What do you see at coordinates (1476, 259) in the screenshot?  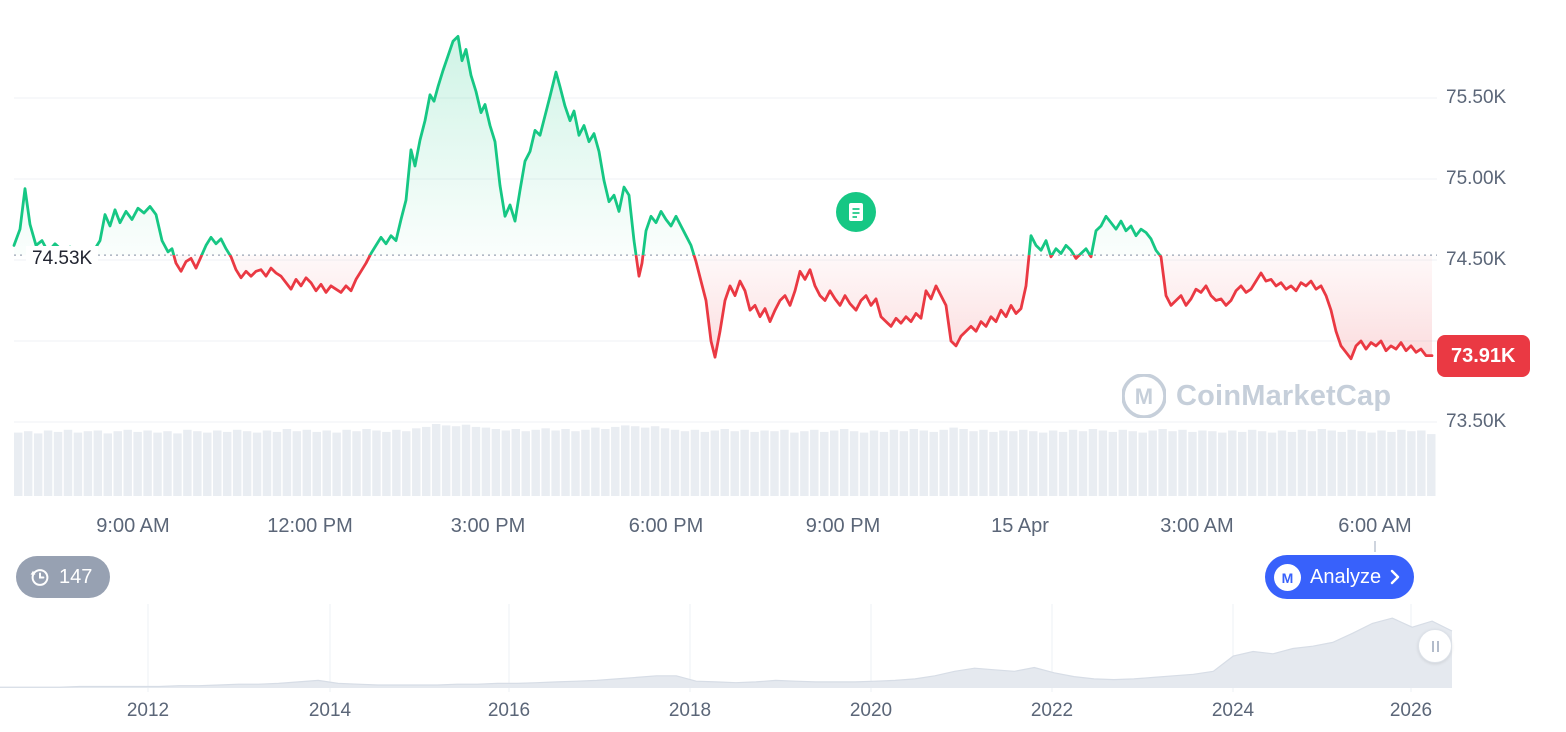 I see `y-axis-label: 74.50K` at bounding box center [1476, 259].